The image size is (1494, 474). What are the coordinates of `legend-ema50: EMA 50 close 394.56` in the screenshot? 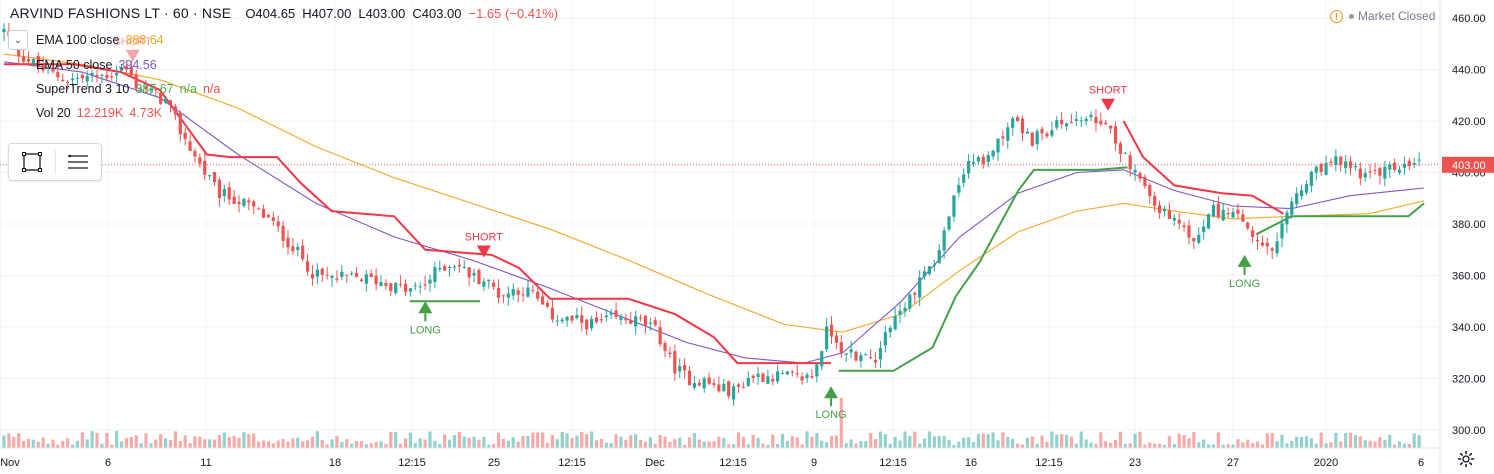 It's located at (99, 65).